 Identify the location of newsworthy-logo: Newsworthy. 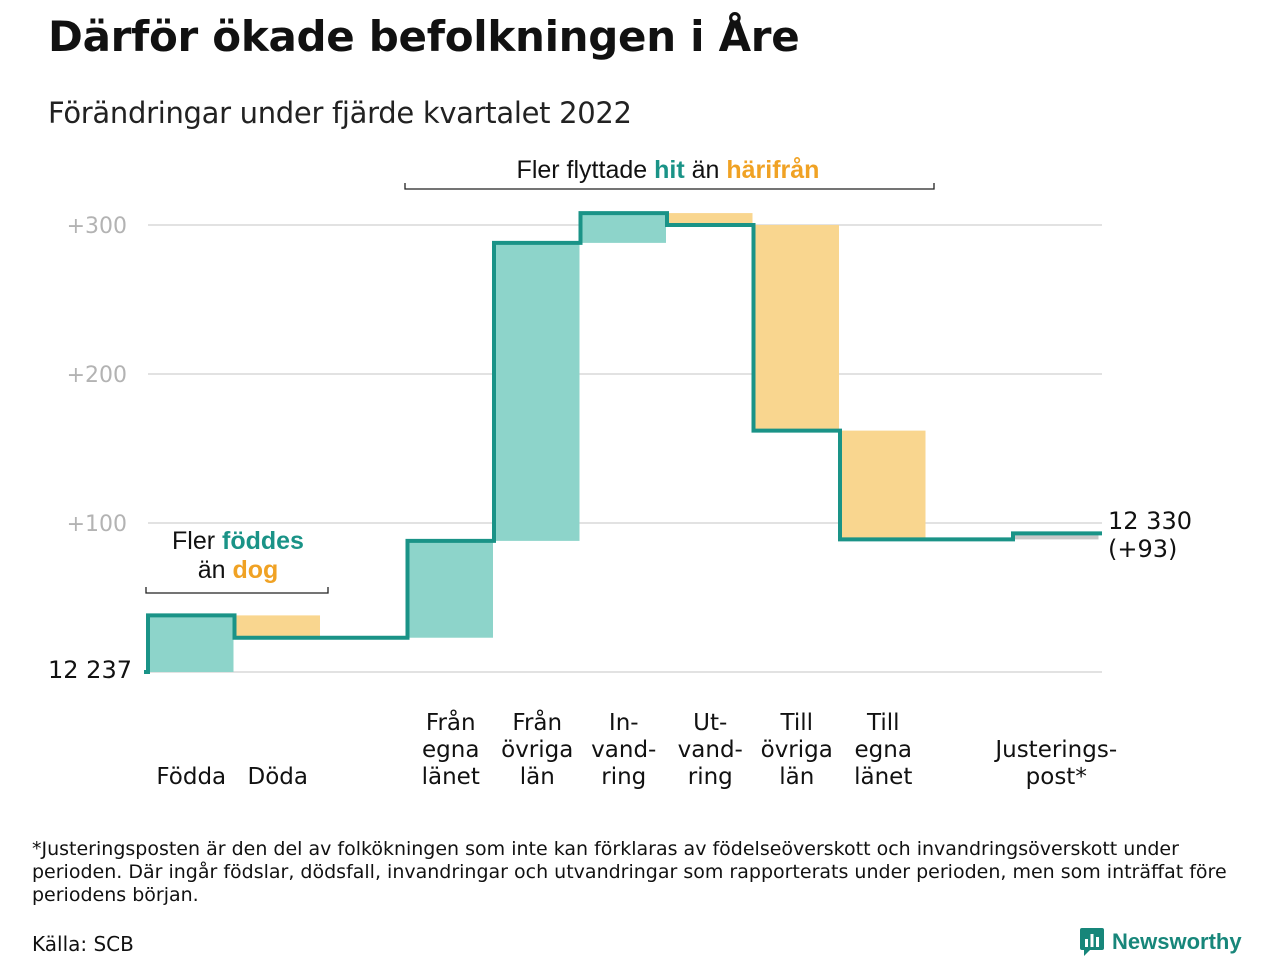
(1161, 942).